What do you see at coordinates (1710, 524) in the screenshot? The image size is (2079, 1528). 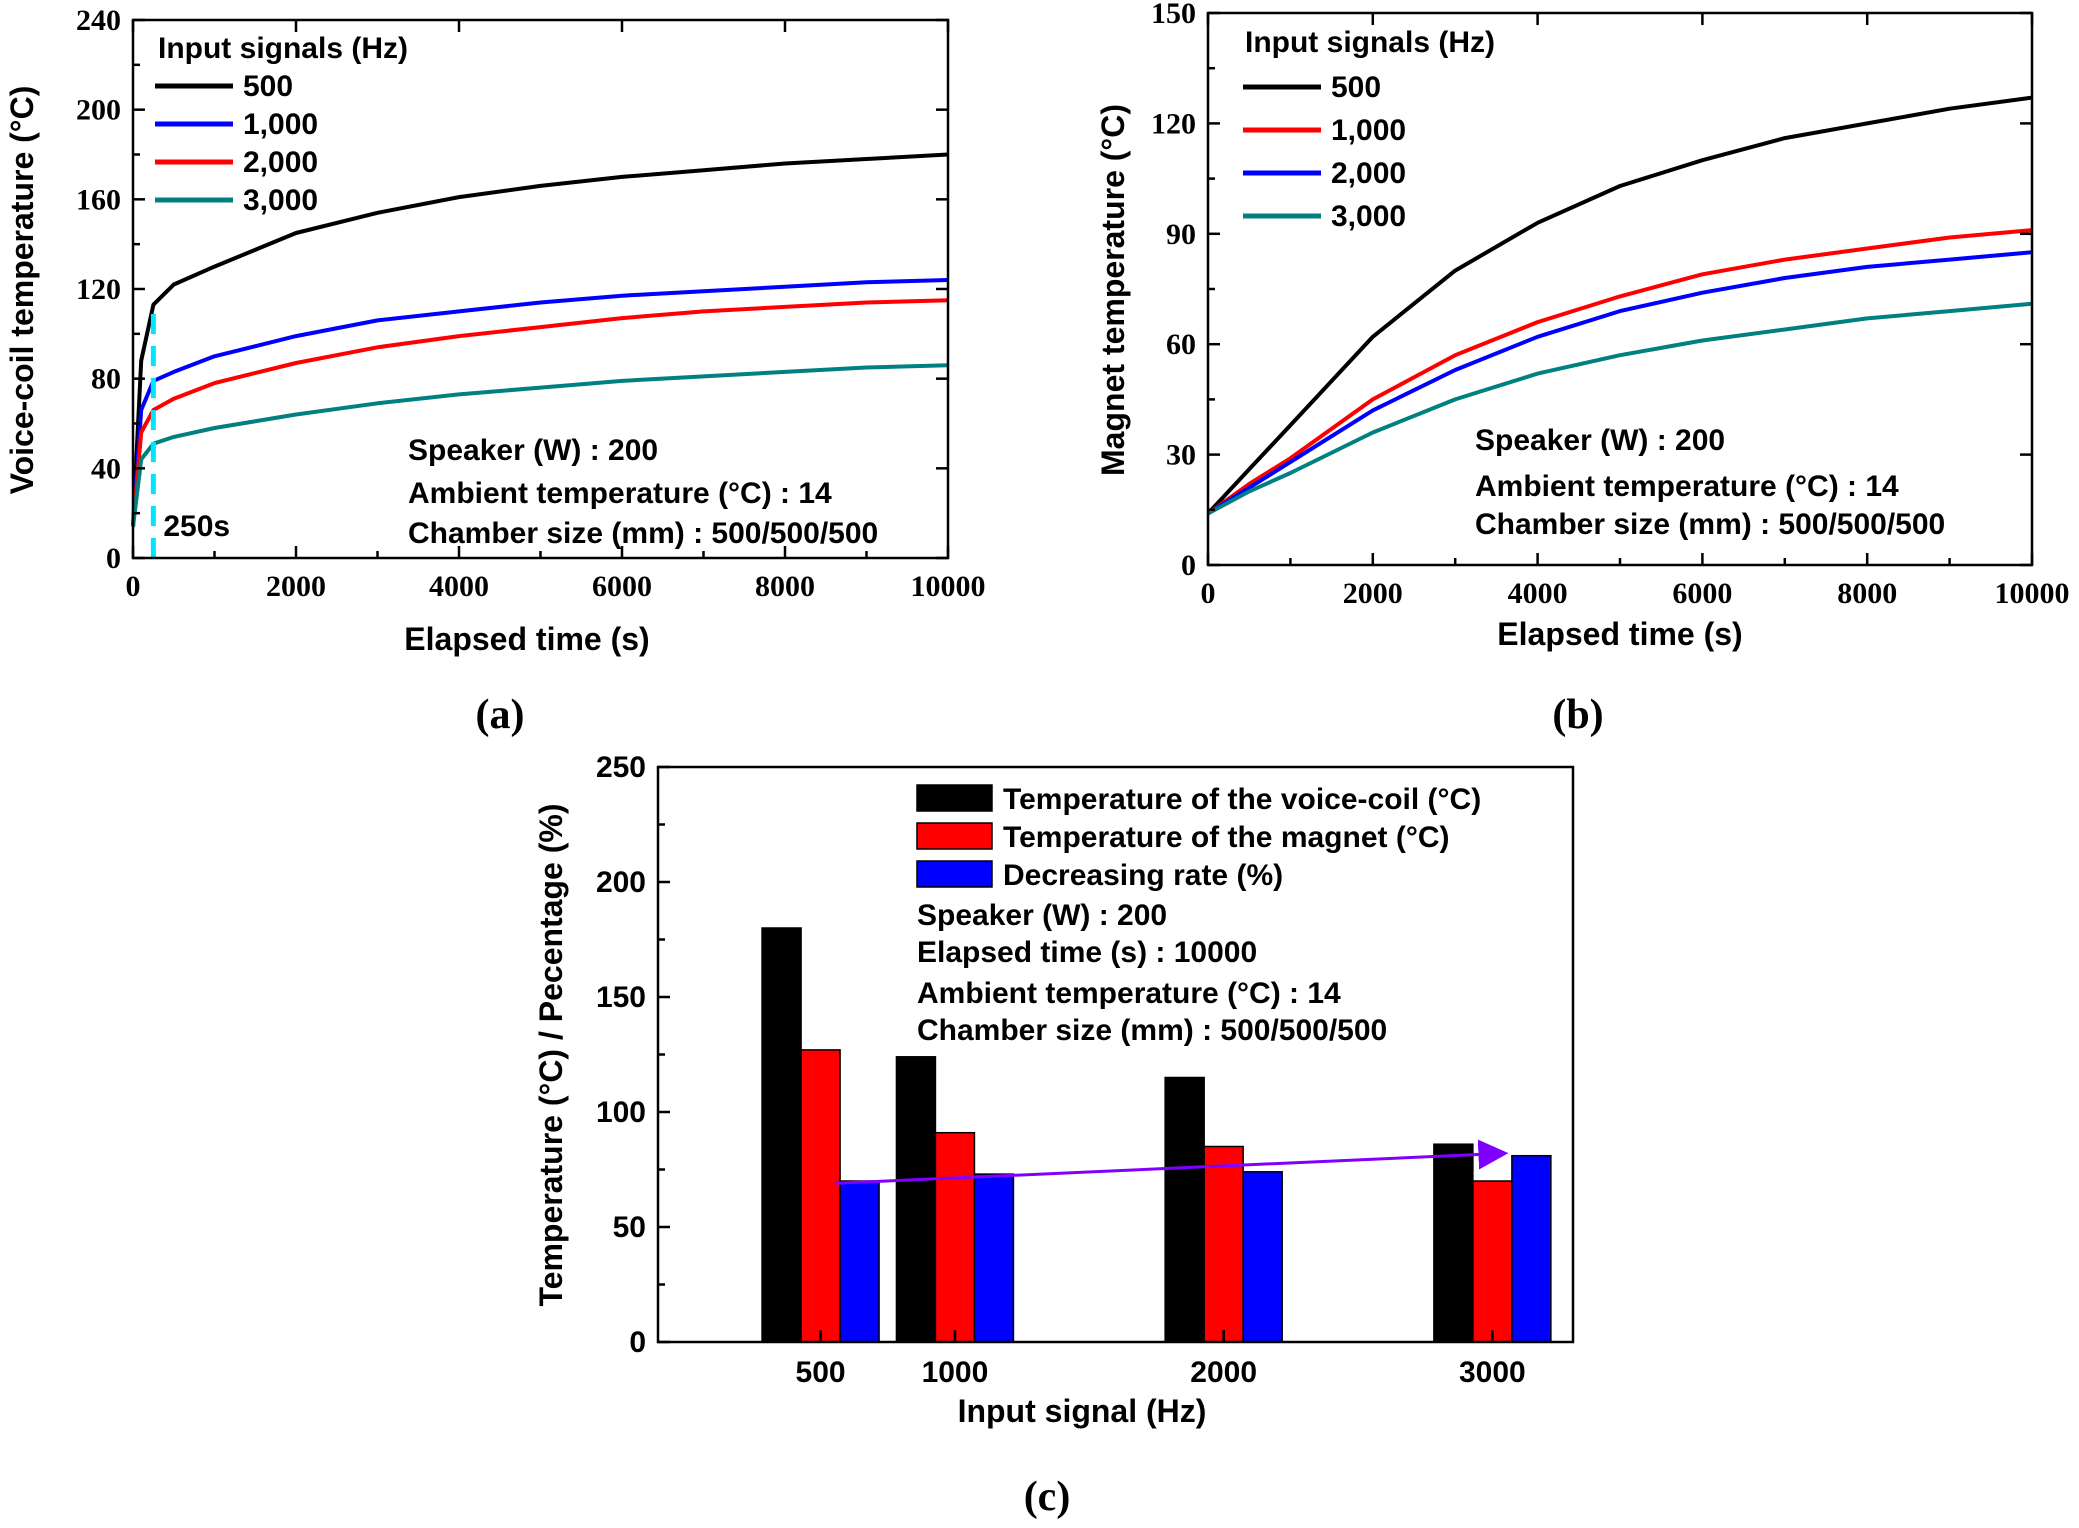 I see `chart-b-annotation-3: Chamber size (mm) : 500/500/500` at bounding box center [1710, 524].